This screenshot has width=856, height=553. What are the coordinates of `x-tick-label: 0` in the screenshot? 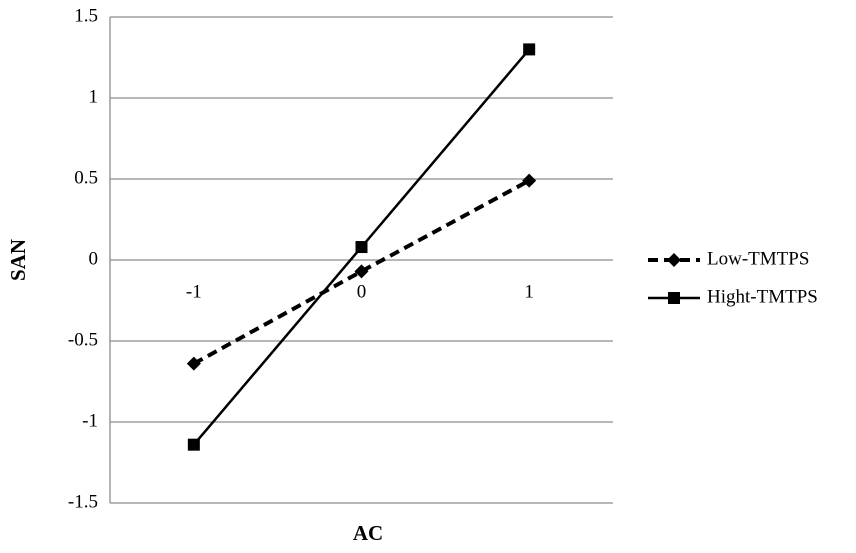 It's located at (362, 291).